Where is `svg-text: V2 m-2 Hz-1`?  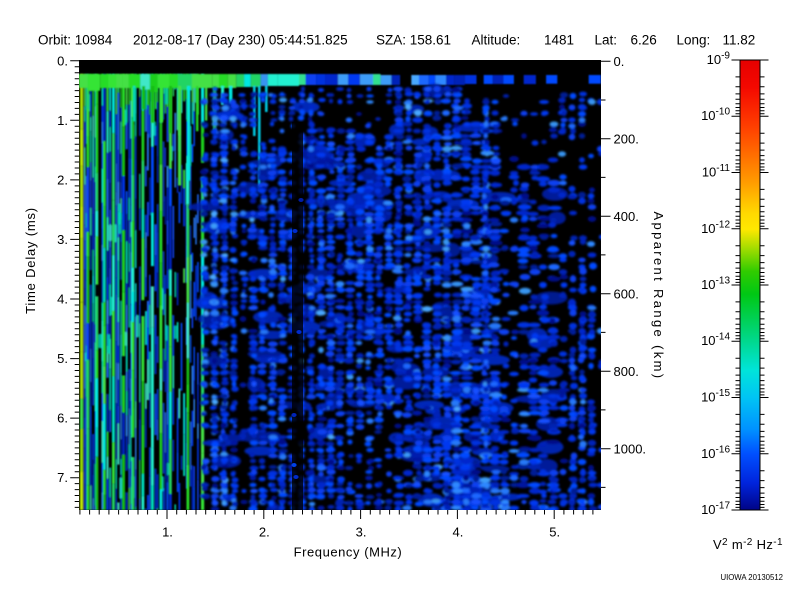
svg-text: V2 m-2 Hz-1 is located at coordinates (748, 544).